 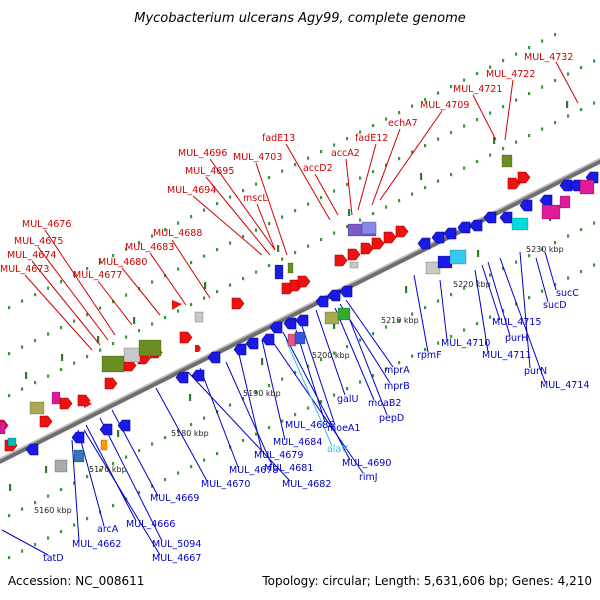 What do you see at coordinates (278, 138) in the screenshot?
I see `gene-label-forward: fadE13` at bounding box center [278, 138].